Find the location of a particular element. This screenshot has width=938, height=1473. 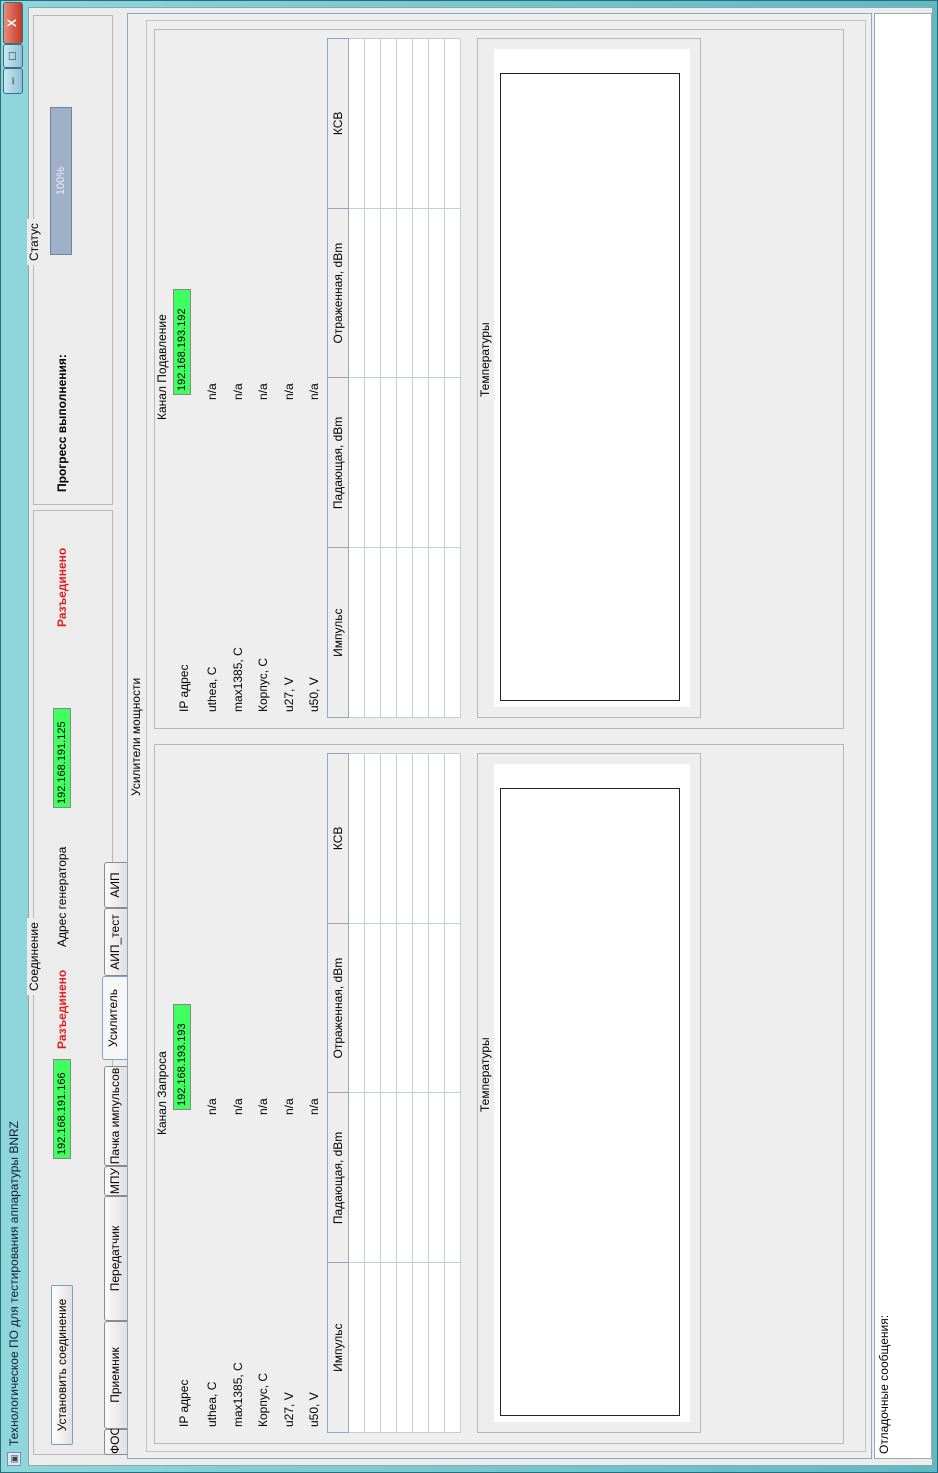

tab-mpu: МПУ is located at coordinates (115, 1181).